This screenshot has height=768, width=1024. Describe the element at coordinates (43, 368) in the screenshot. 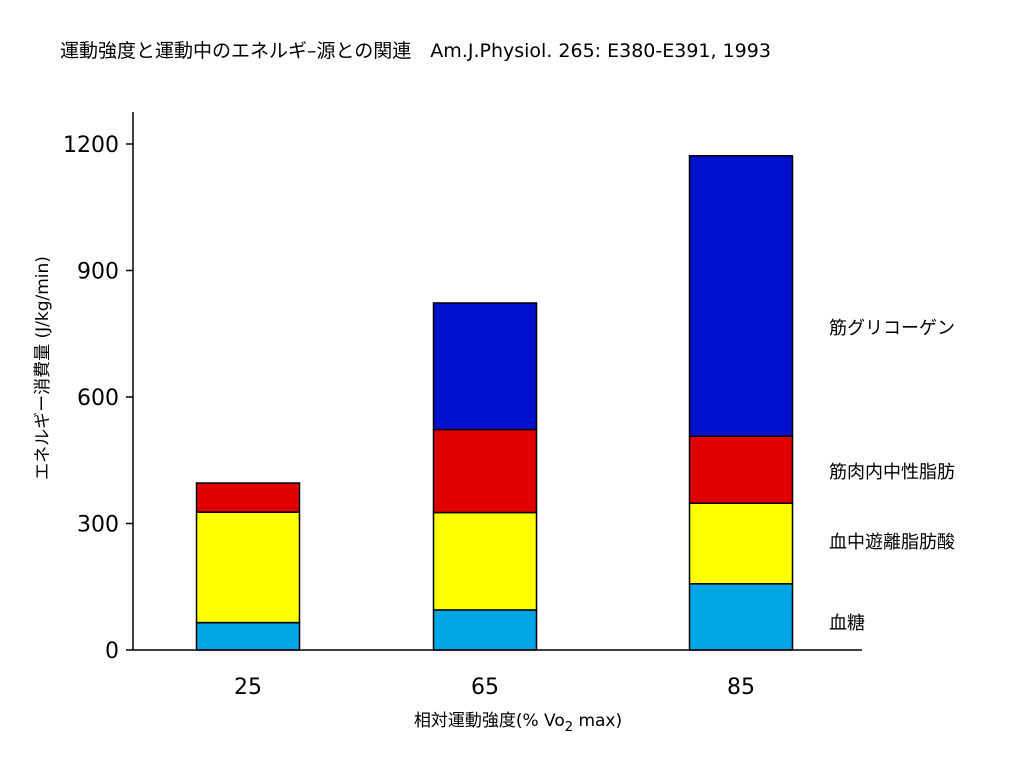

I see `y-axis-title: エネルギー消費量 (J/kg/min)` at that location.